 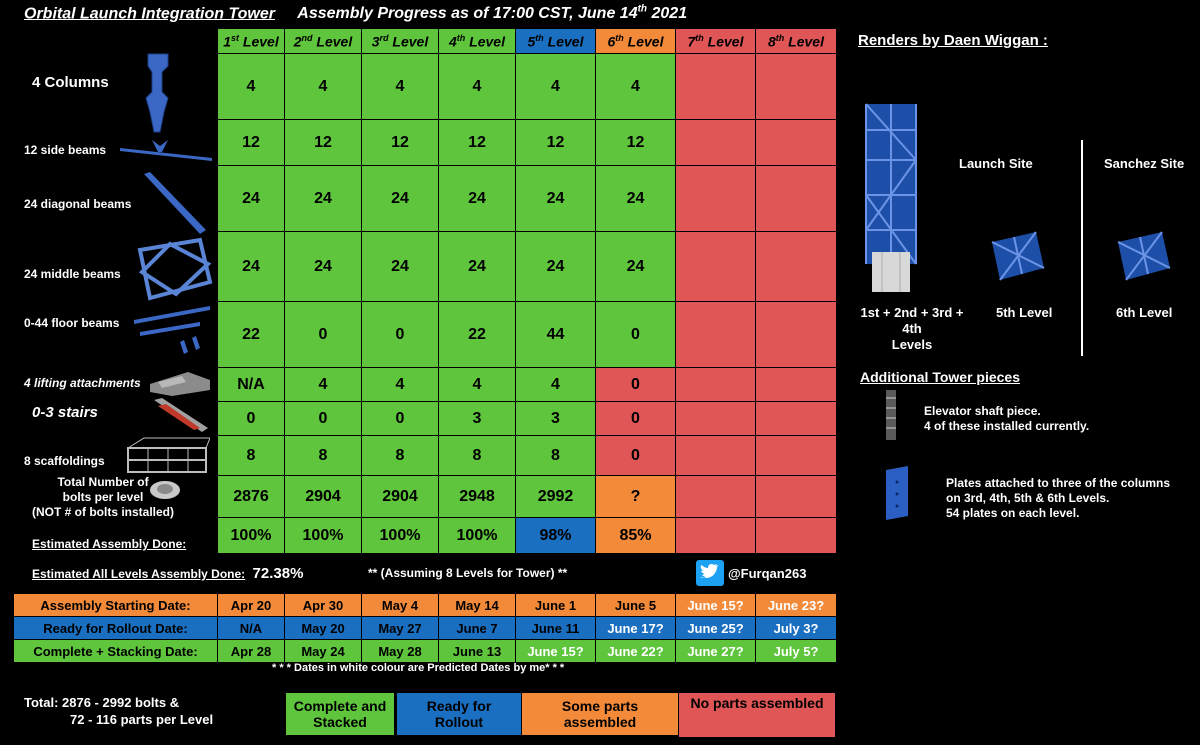 I want to click on date-cell: June 23?, so click(x=796, y=605).